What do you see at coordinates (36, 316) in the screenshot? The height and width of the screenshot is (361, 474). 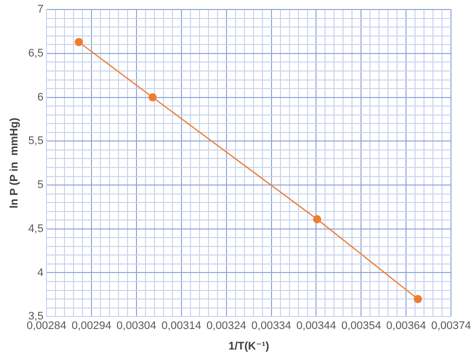 I see `y-tick-label: 3,5` at bounding box center [36, 316].